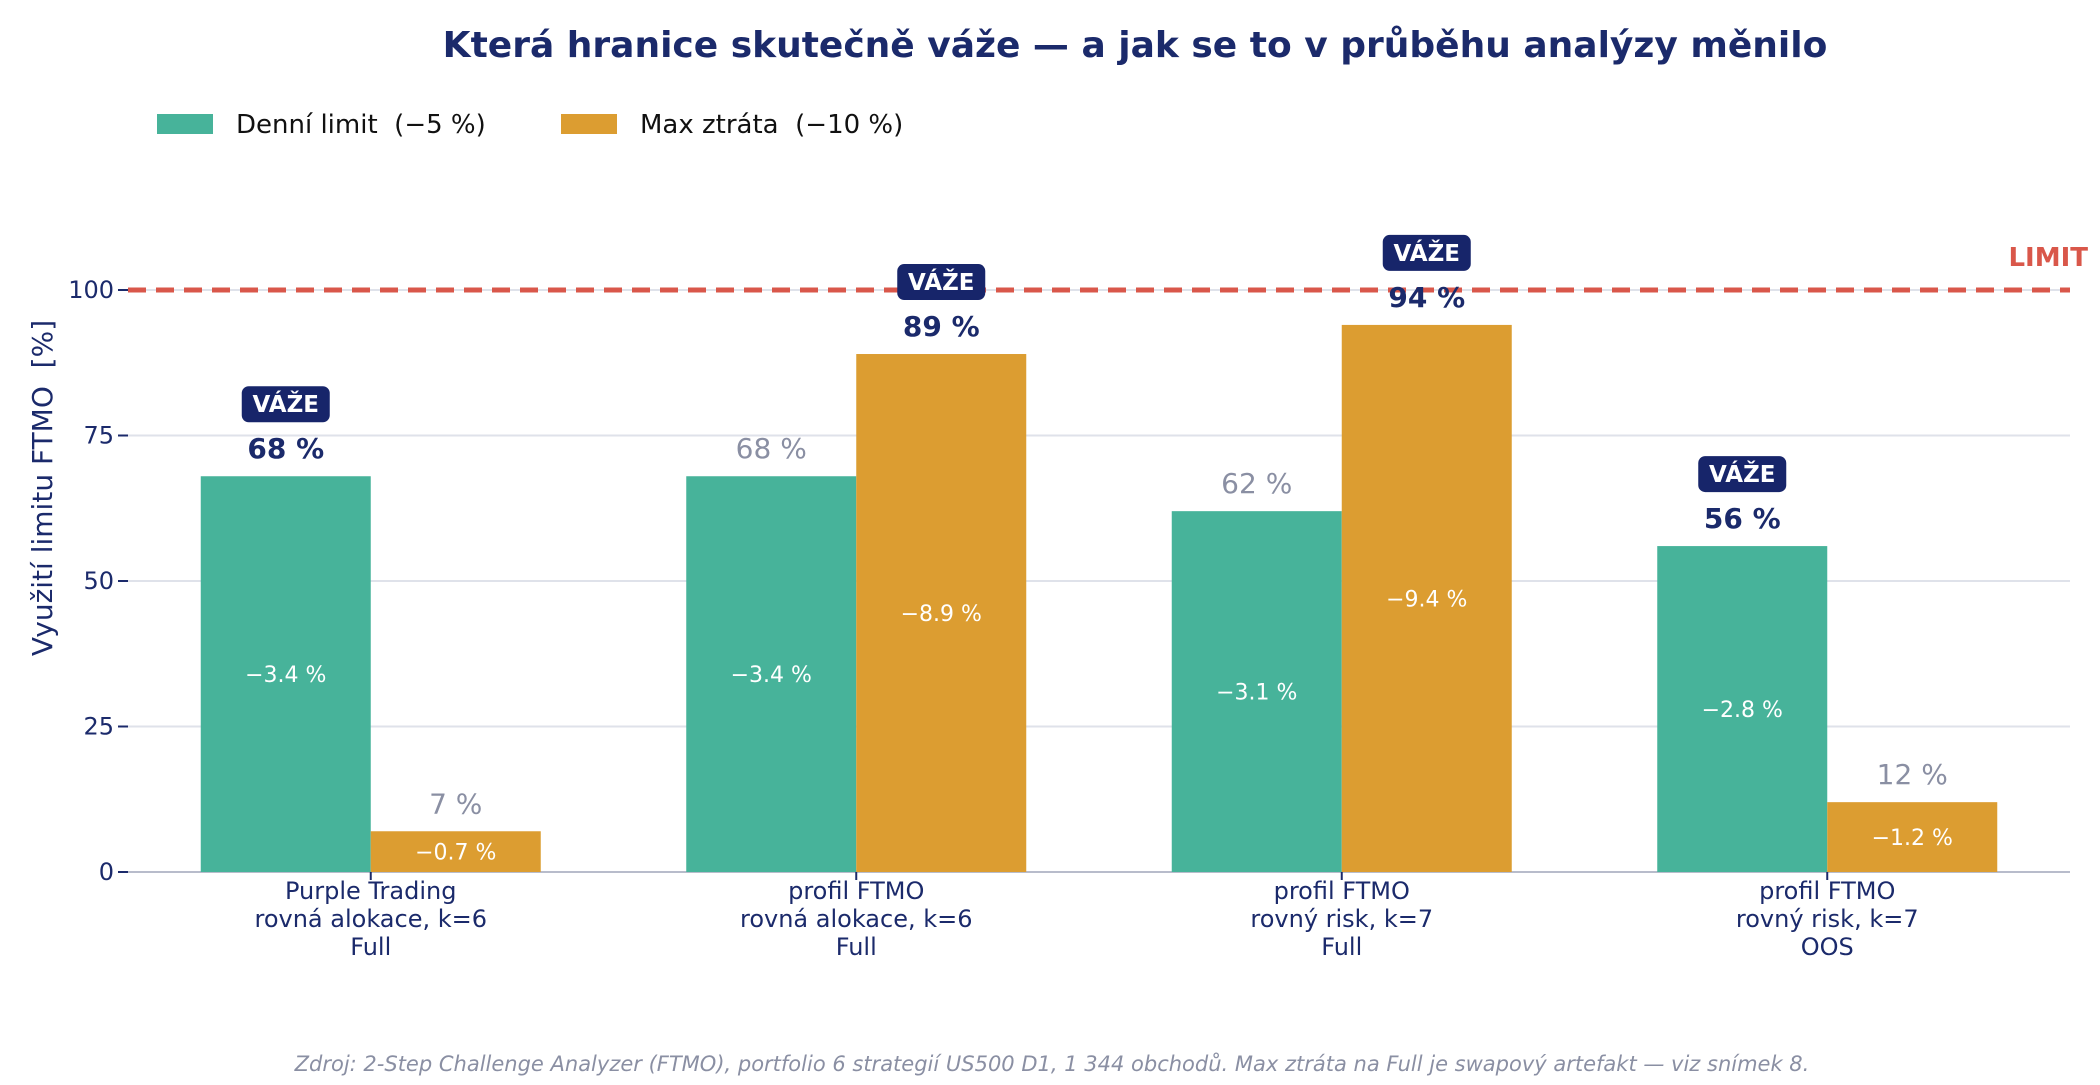 This screenshot has width=2100, height=1085. Describe the element at coordinates (455, 803) in the screenshot. I see `bar-value-label: 7 %` at that location.